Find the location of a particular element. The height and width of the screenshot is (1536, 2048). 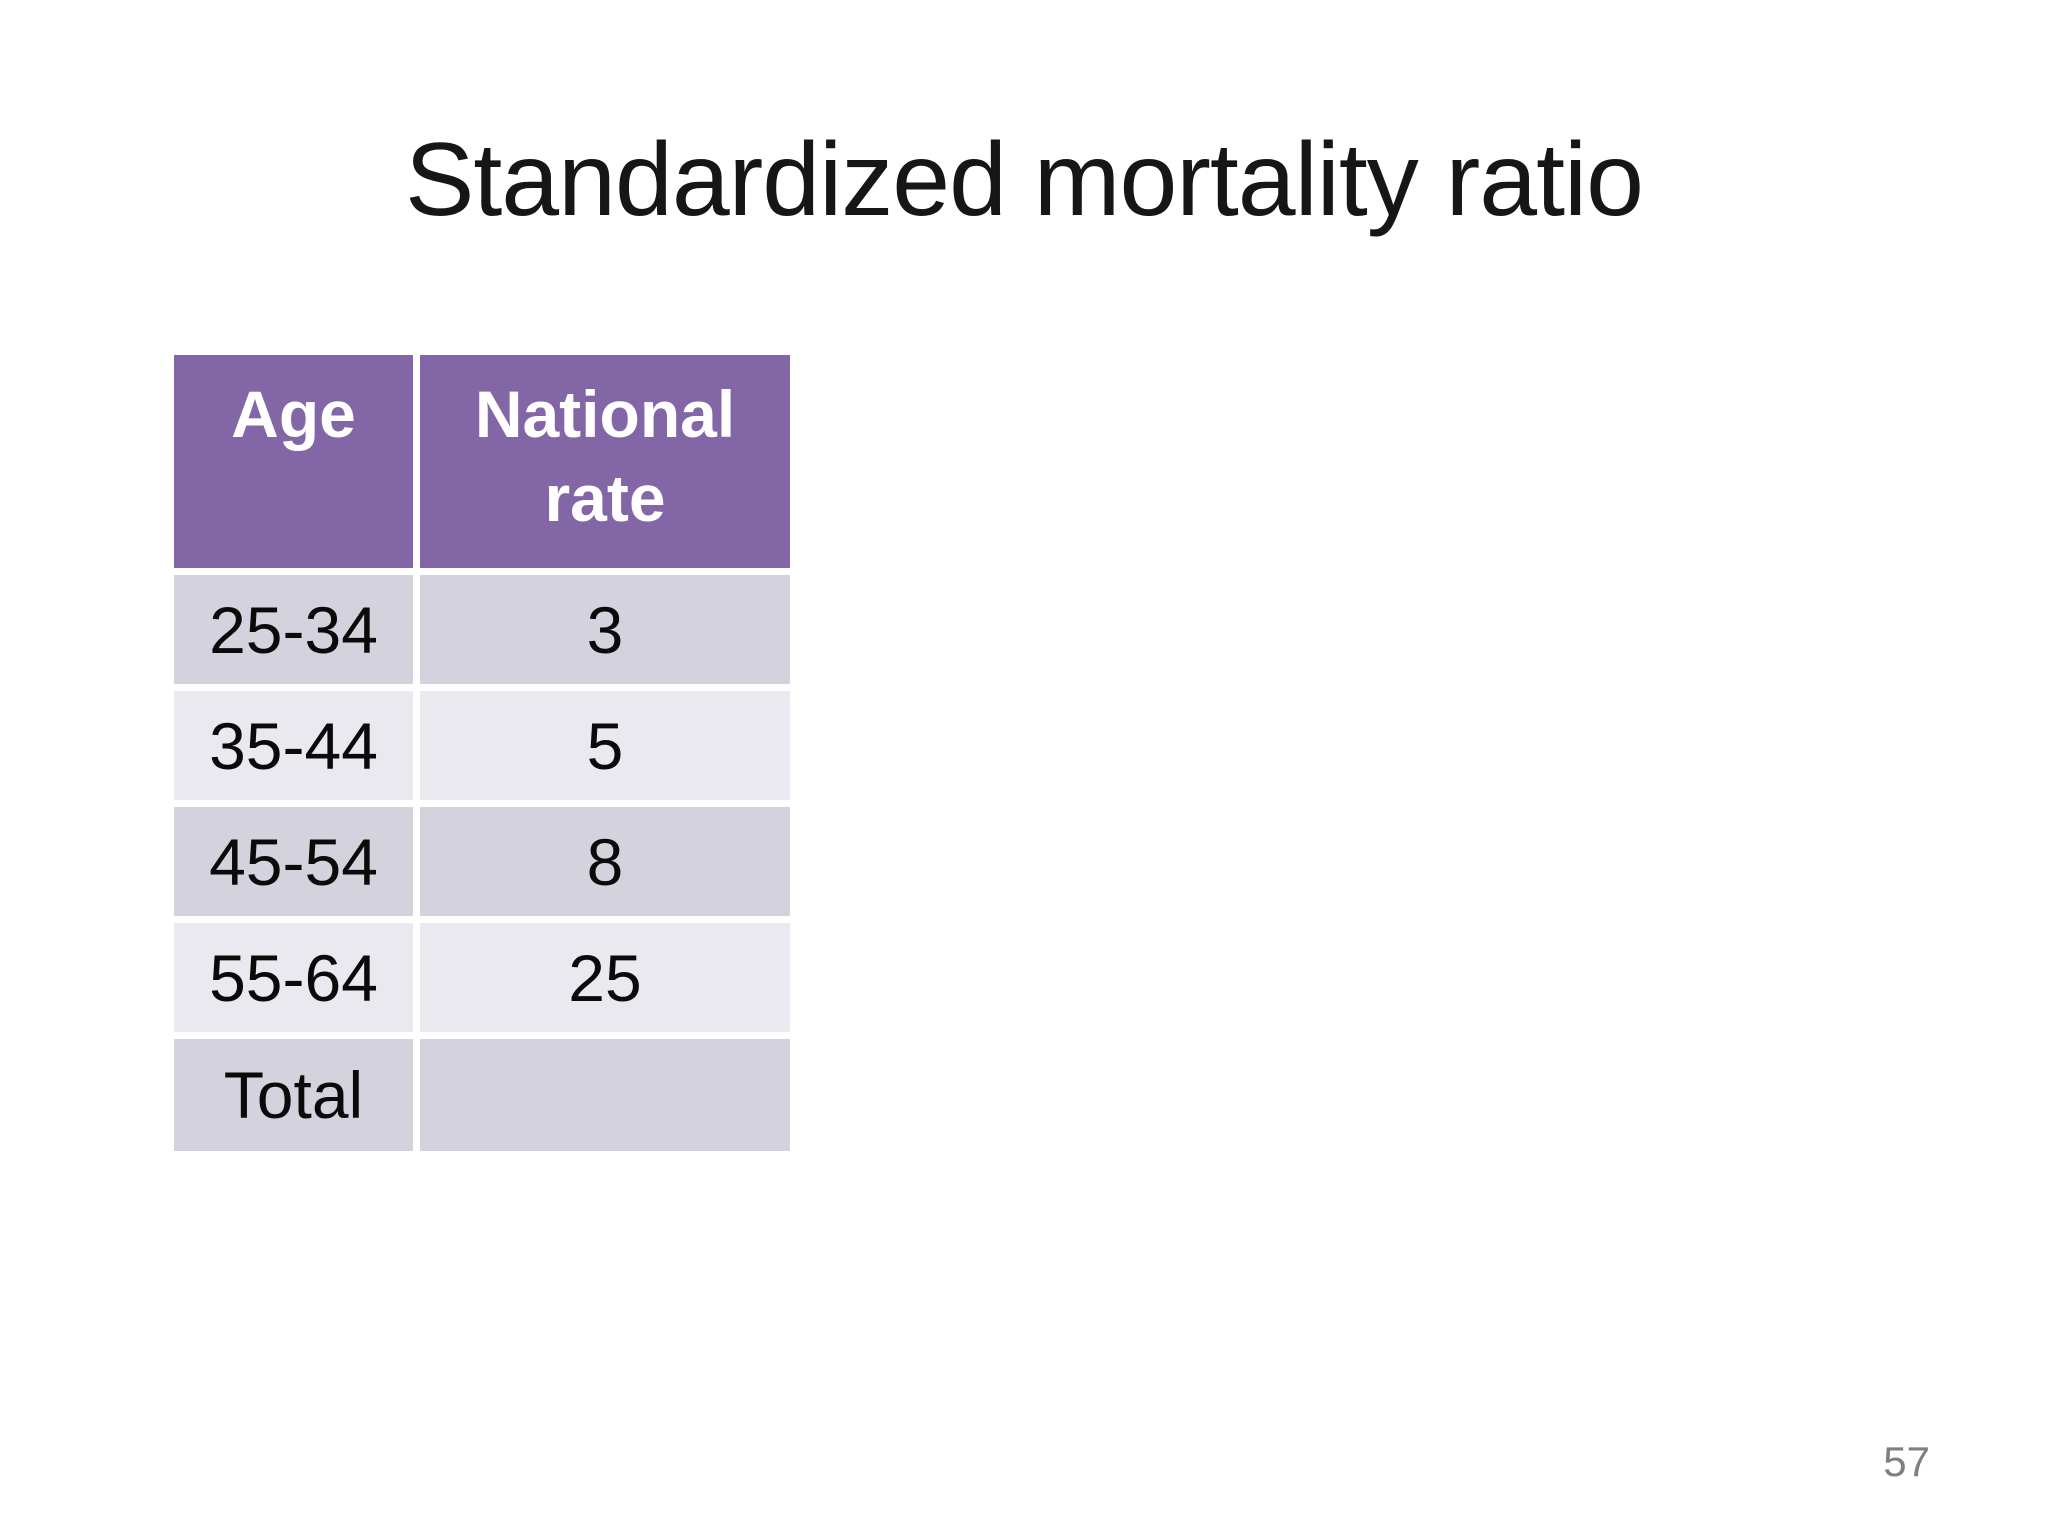

table-cell-rate-25-34: 3 is located at coordinates (605, 629).